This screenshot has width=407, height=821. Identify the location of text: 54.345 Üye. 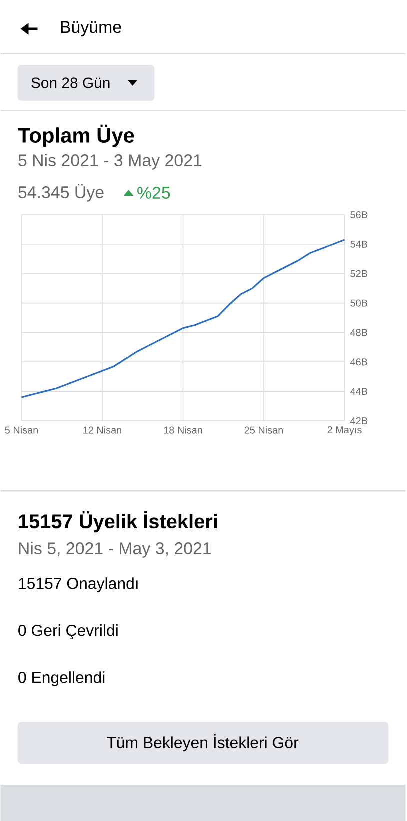
(61, 193).